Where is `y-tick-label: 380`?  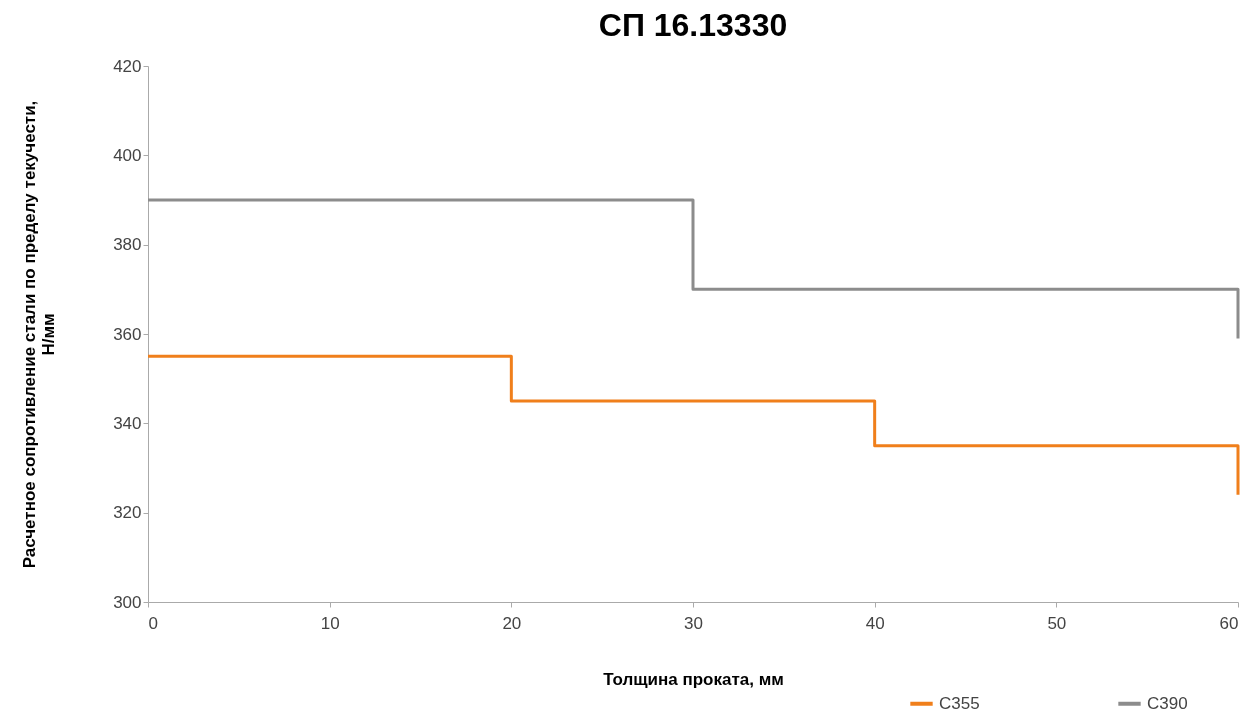
y-tick-label: 380 is located at coordinates (127, 245).